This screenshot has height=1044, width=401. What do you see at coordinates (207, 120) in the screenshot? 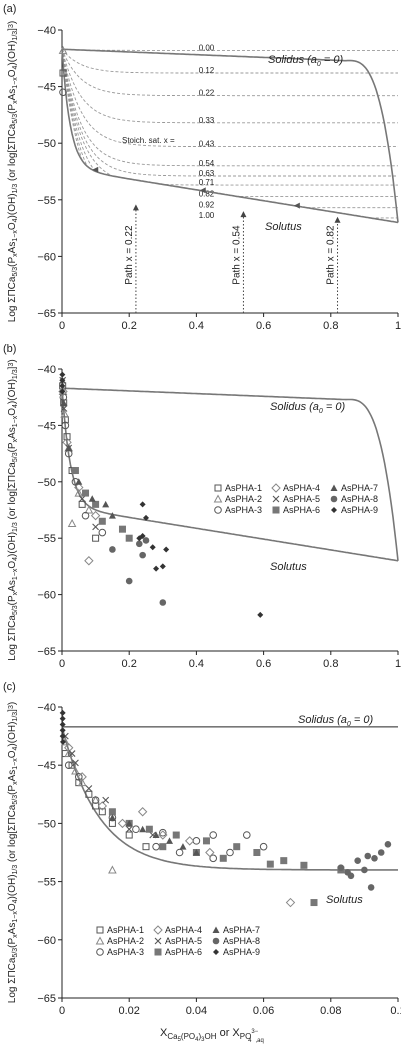
I see `isoline-label: 0.33` at bounding box center [207, 120].